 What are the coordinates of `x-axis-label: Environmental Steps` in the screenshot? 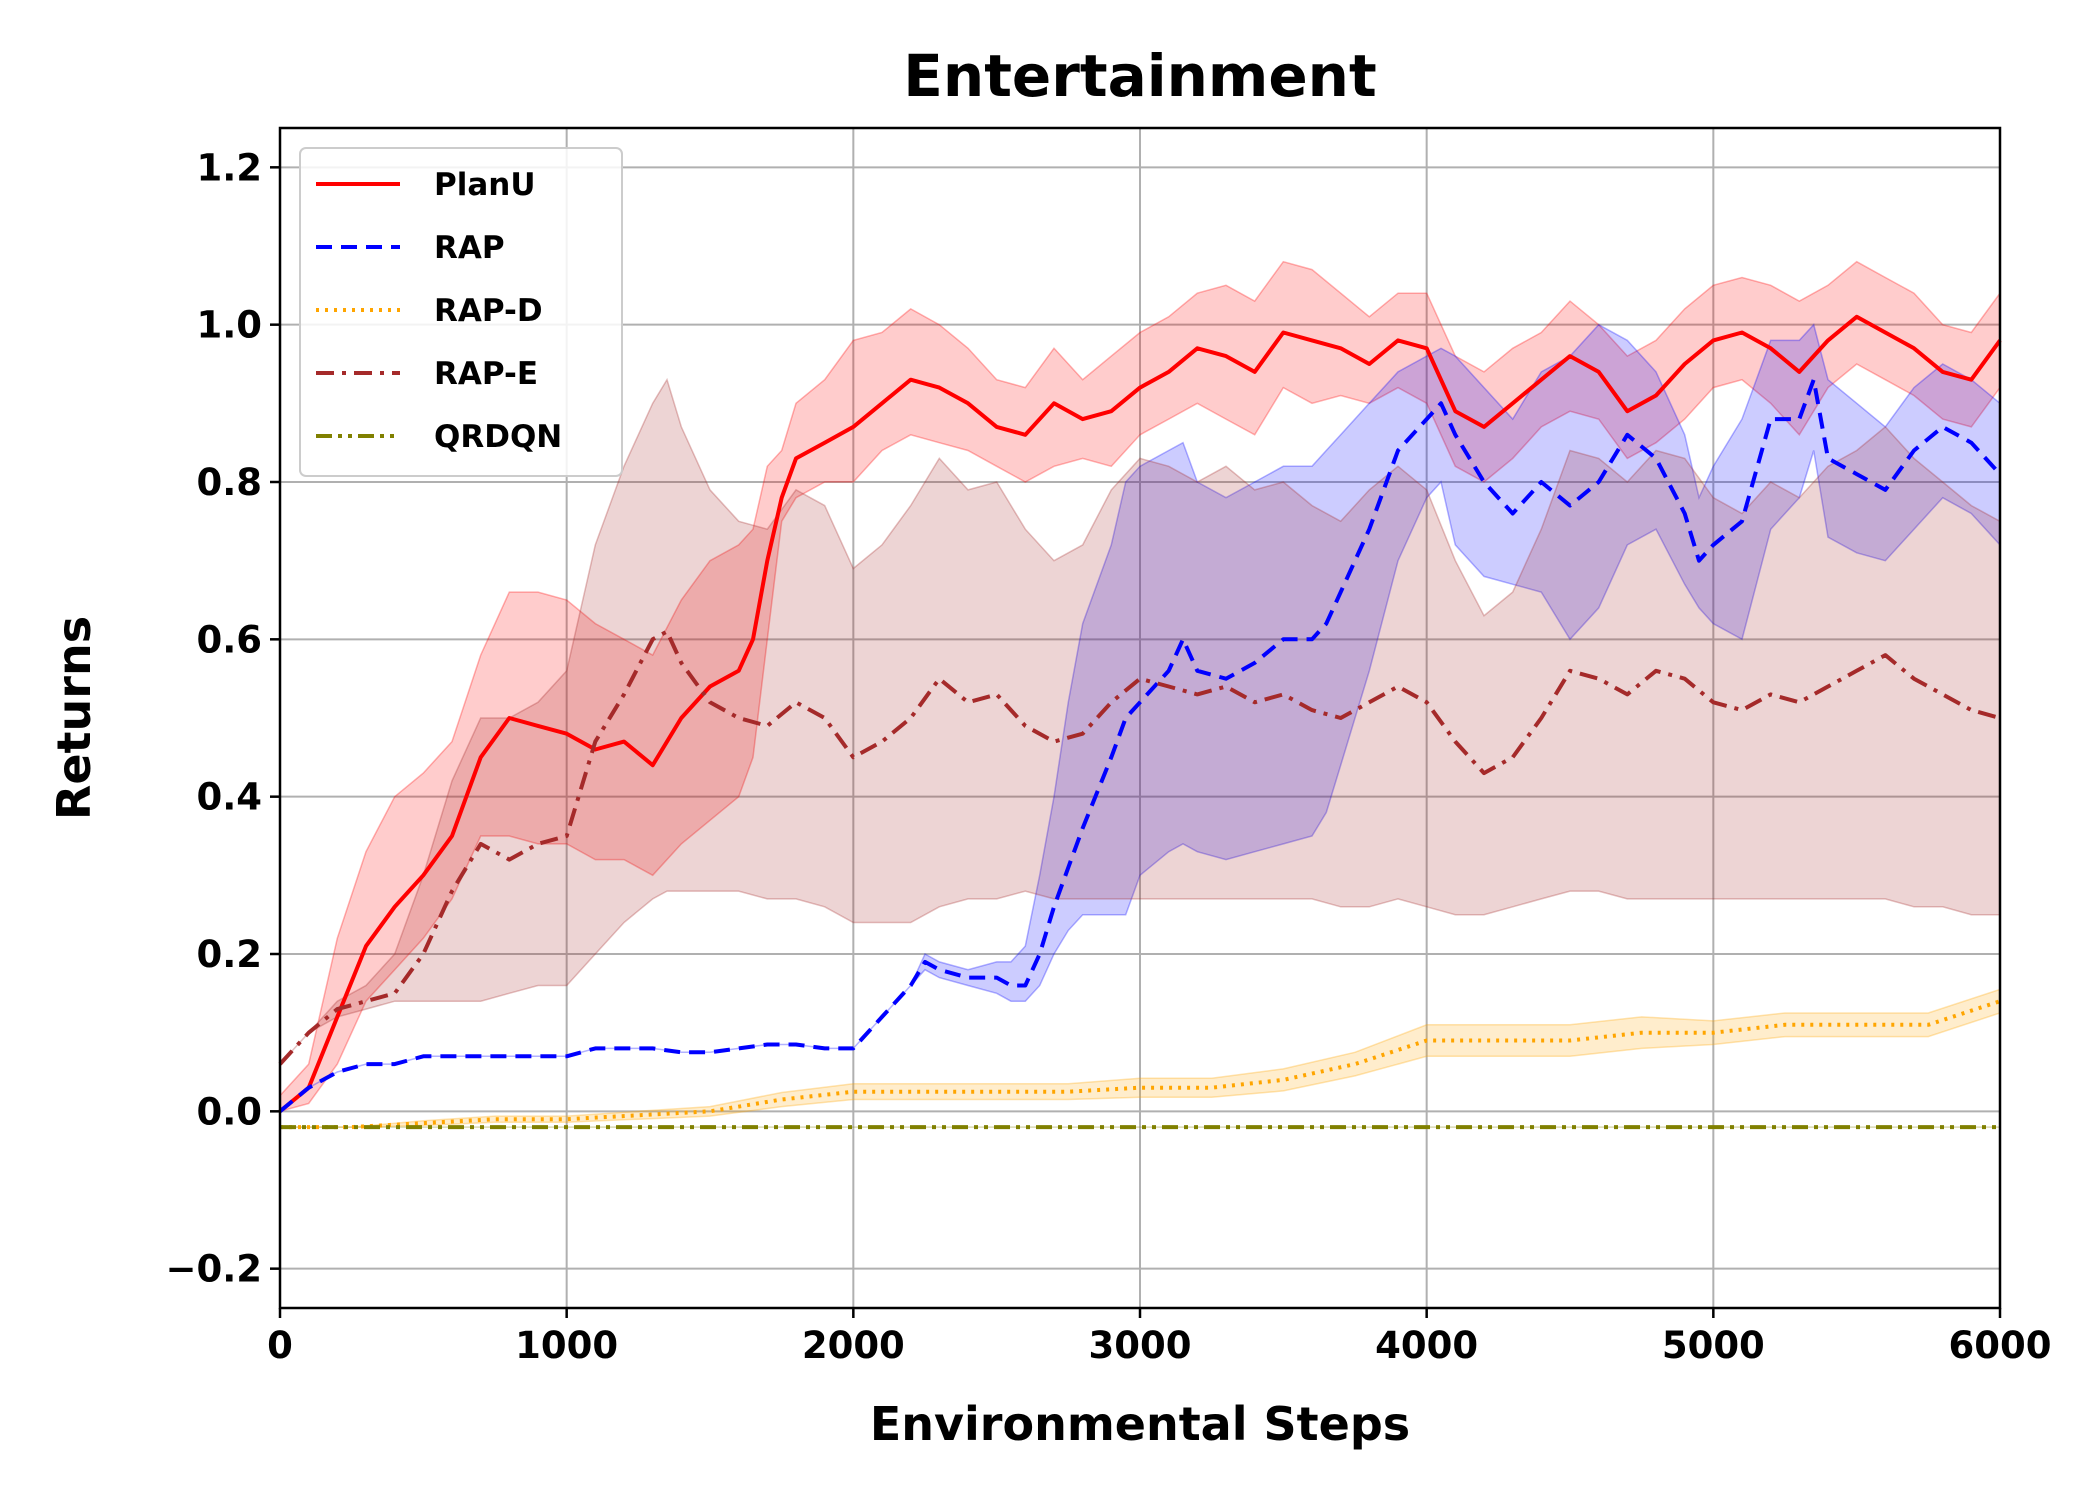 It's located at (1140, 1424).